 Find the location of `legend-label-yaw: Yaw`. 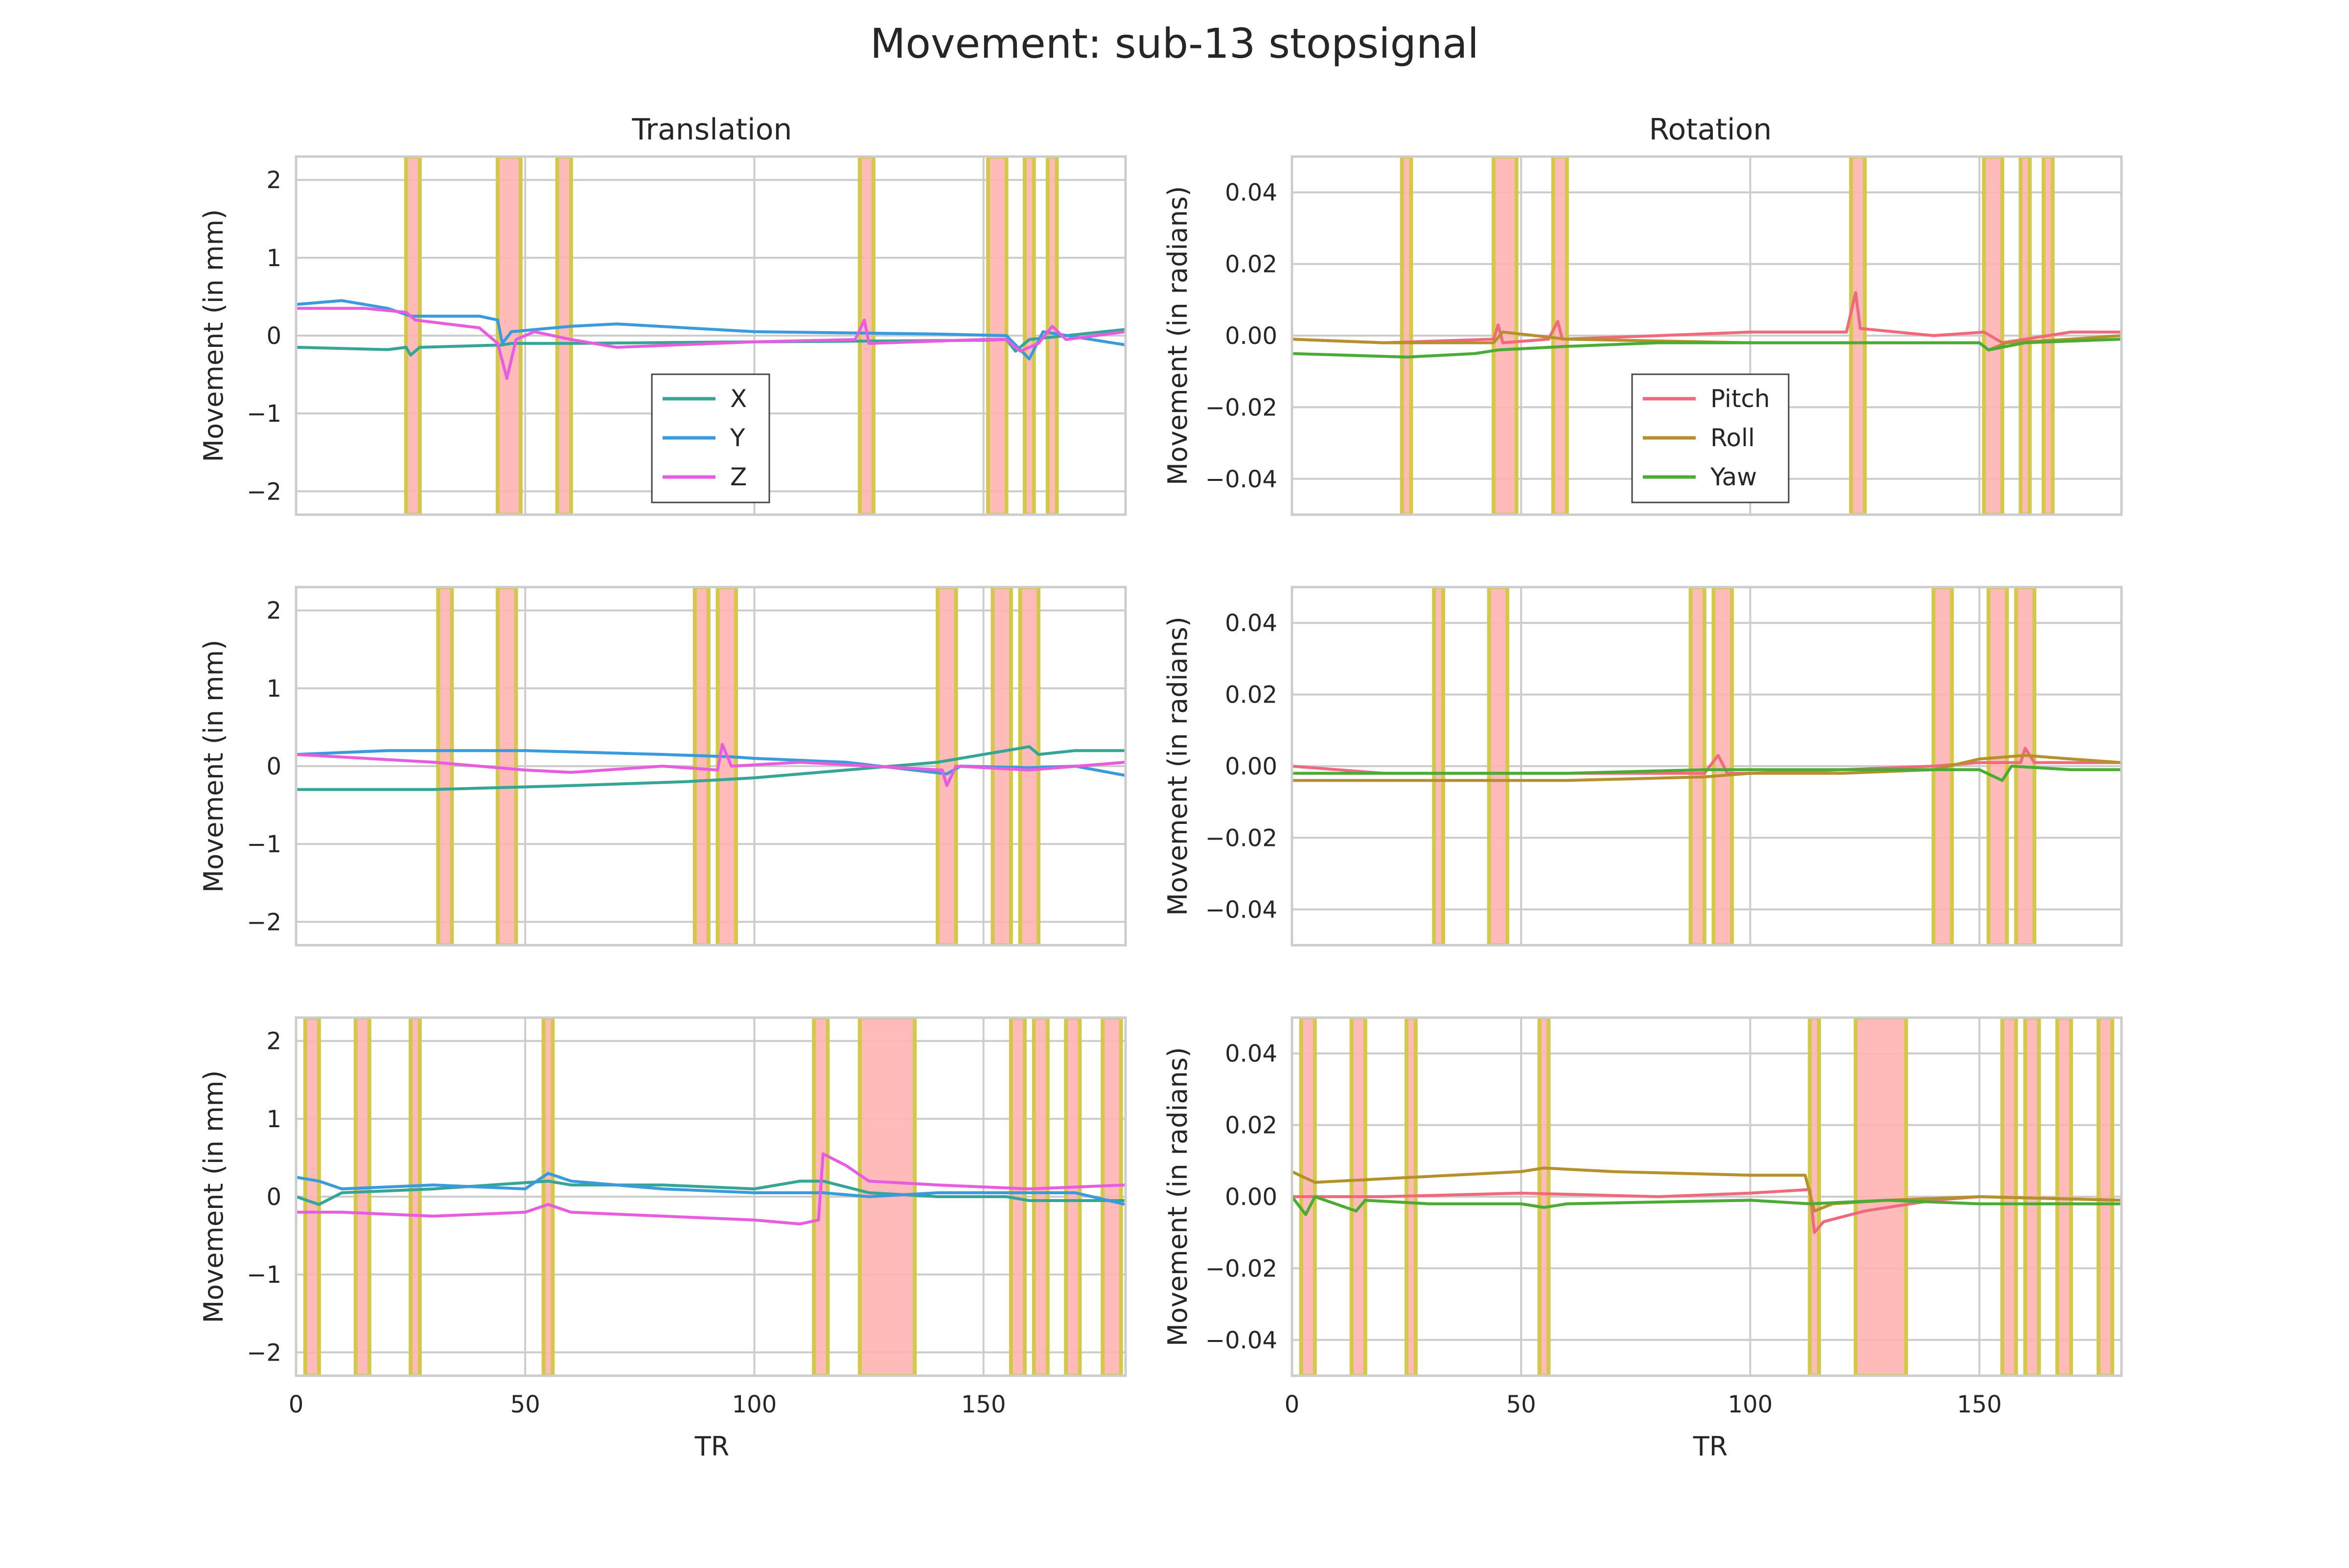

legend-label-yaw: Yaw is located at coordinates (1733, 477).